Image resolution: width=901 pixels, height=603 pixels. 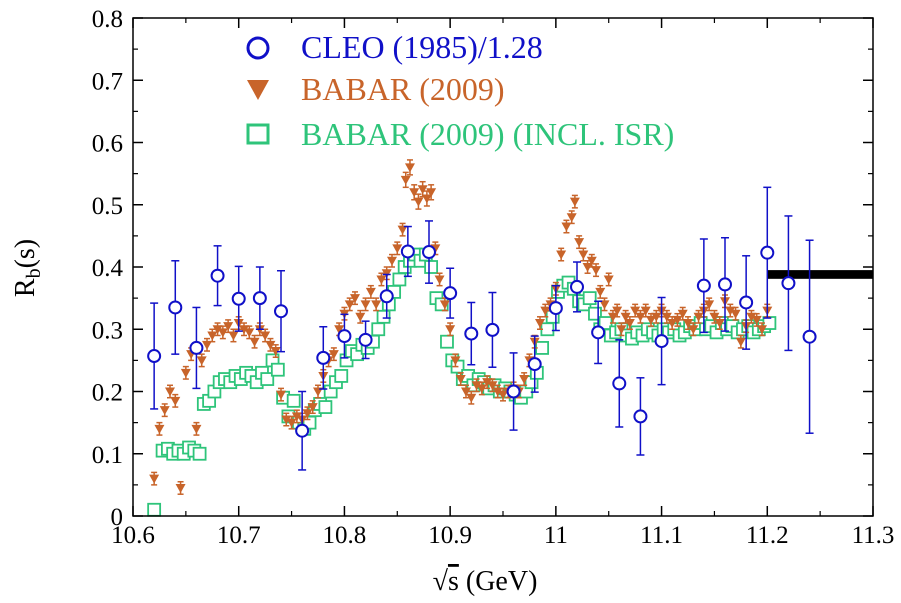 What do you see at coordinates (556, 535) in the screenshot?
I see `x-tick-label: 11` at bounding box center [556, 535].